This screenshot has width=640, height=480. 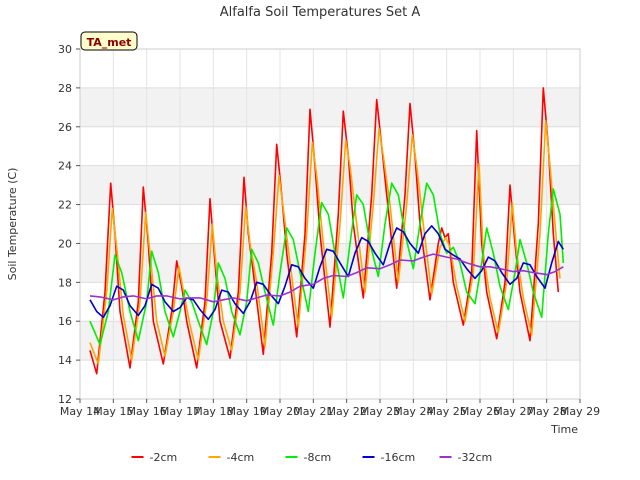 I want to click on legend-item-label: -16cm, so click(x=398, y=457).